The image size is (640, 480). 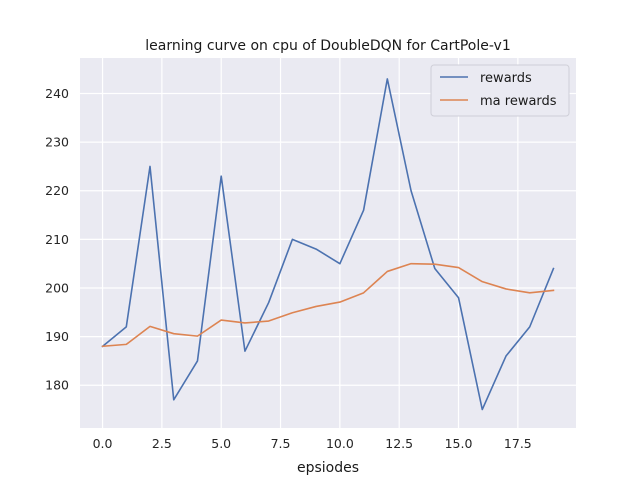 What do you see at coordinates (57, 93) in the screenshot?
I see `y-tick-label: 240` at bounding box center [57, 93].